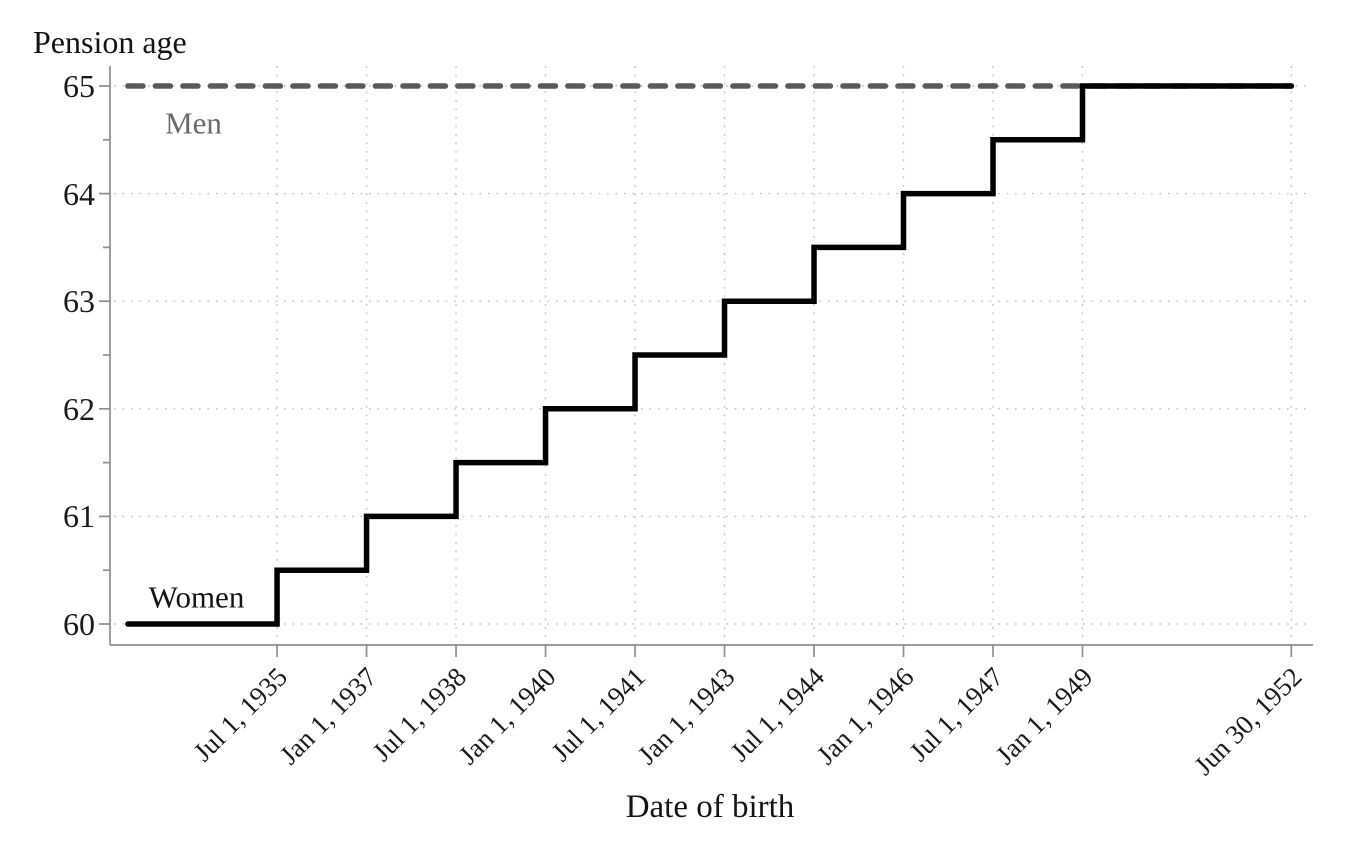 The height and width of the screenshot is (852, 1350). I want to click on chart-title: Pension age, so click(110, 42).